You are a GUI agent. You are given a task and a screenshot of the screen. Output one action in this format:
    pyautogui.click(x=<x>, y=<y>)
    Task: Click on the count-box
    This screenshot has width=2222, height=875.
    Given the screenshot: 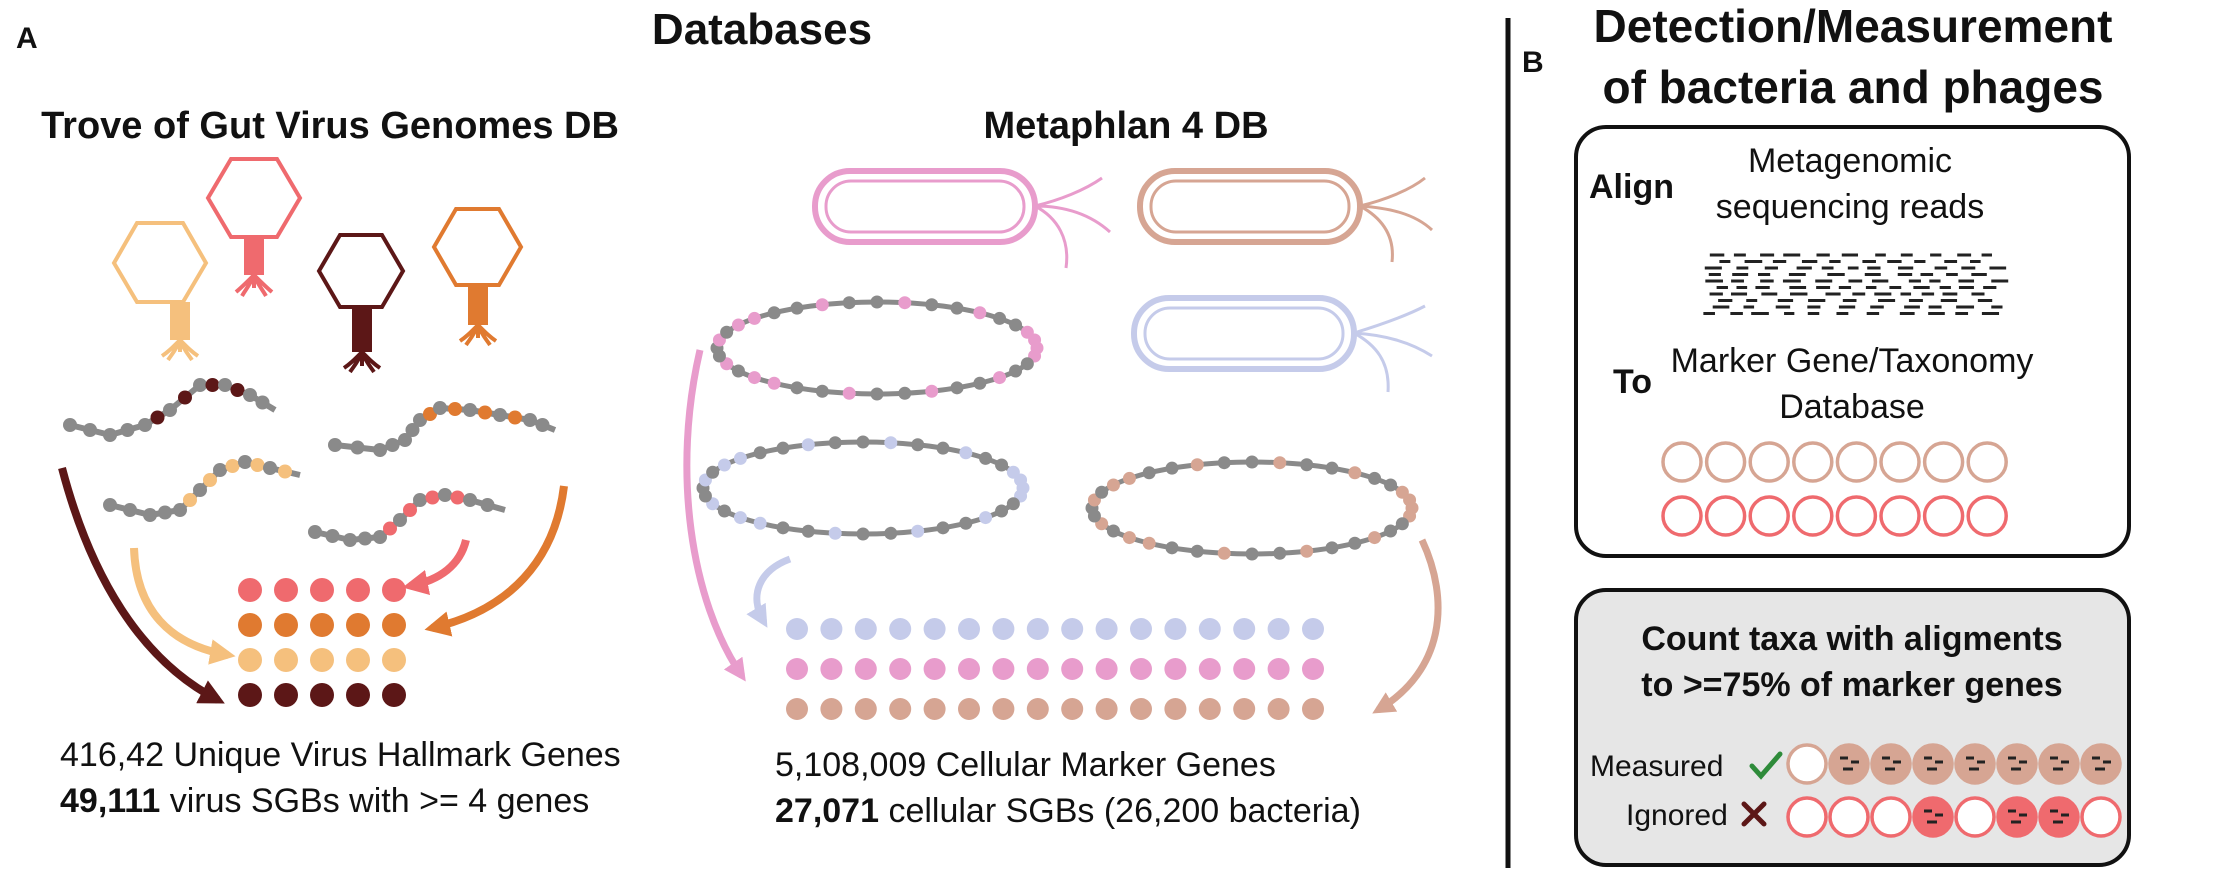 What is the action you would take?
    pyautogui.click(x=1852, y=727)
    